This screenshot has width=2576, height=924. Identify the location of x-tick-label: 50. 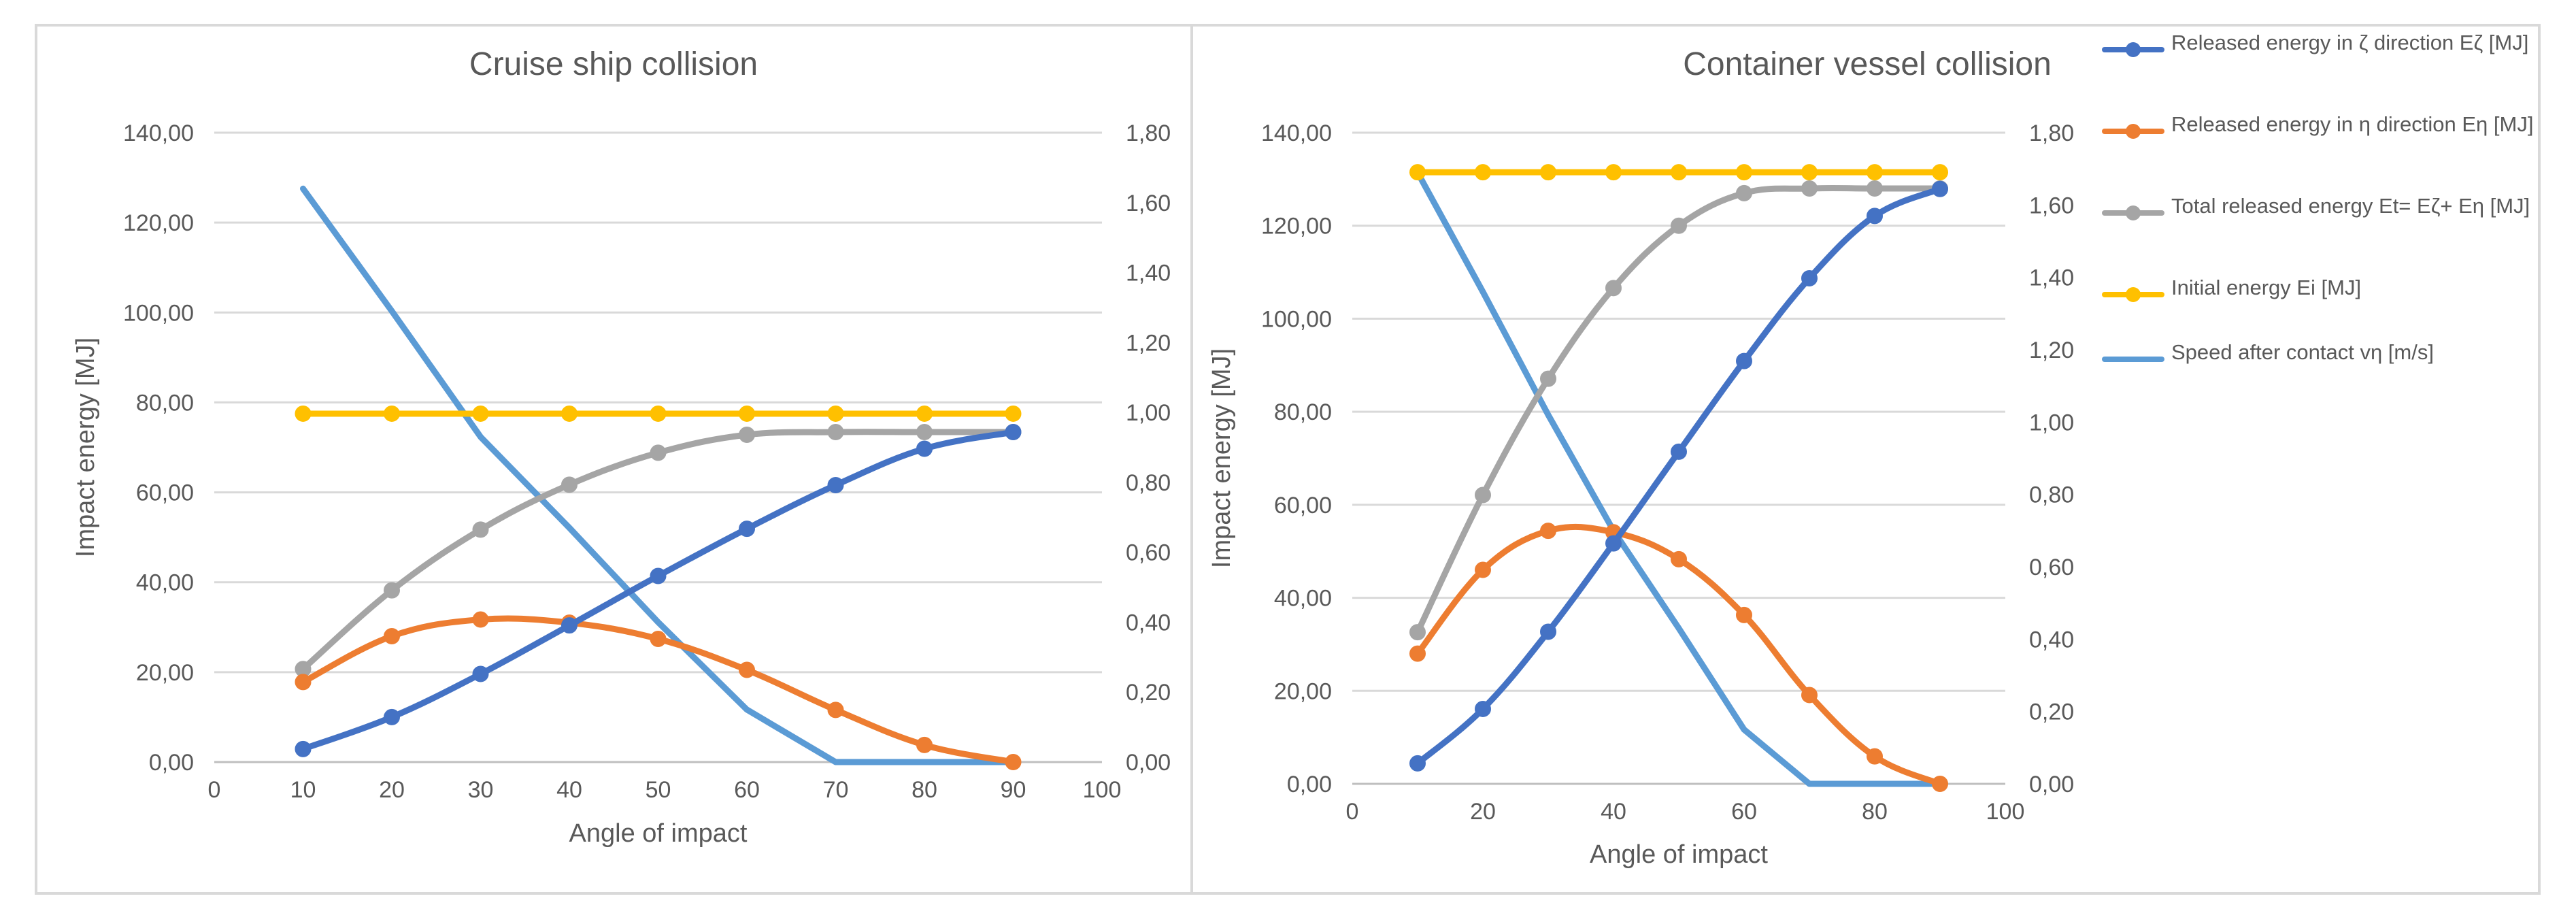
(658, 790).